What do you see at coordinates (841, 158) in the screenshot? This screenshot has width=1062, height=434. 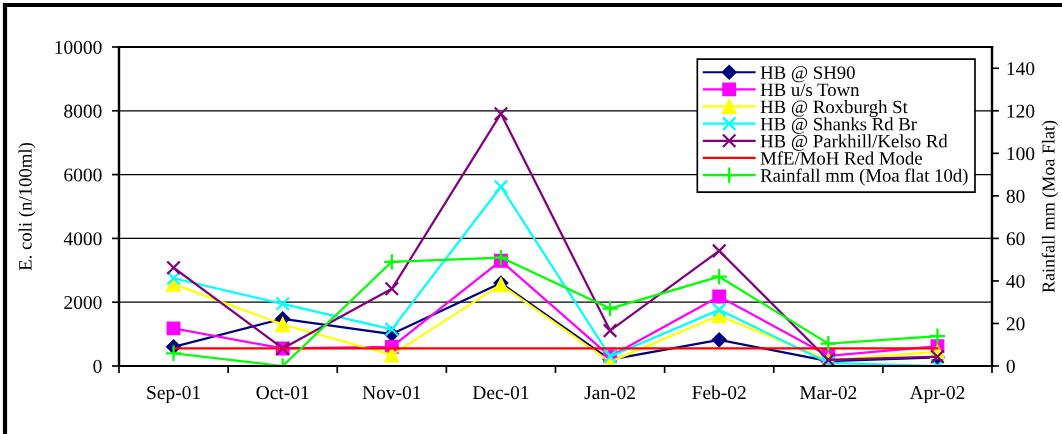 I see `legend-label: MfE/MoH Red Mode` at bounding box center [841, 158].